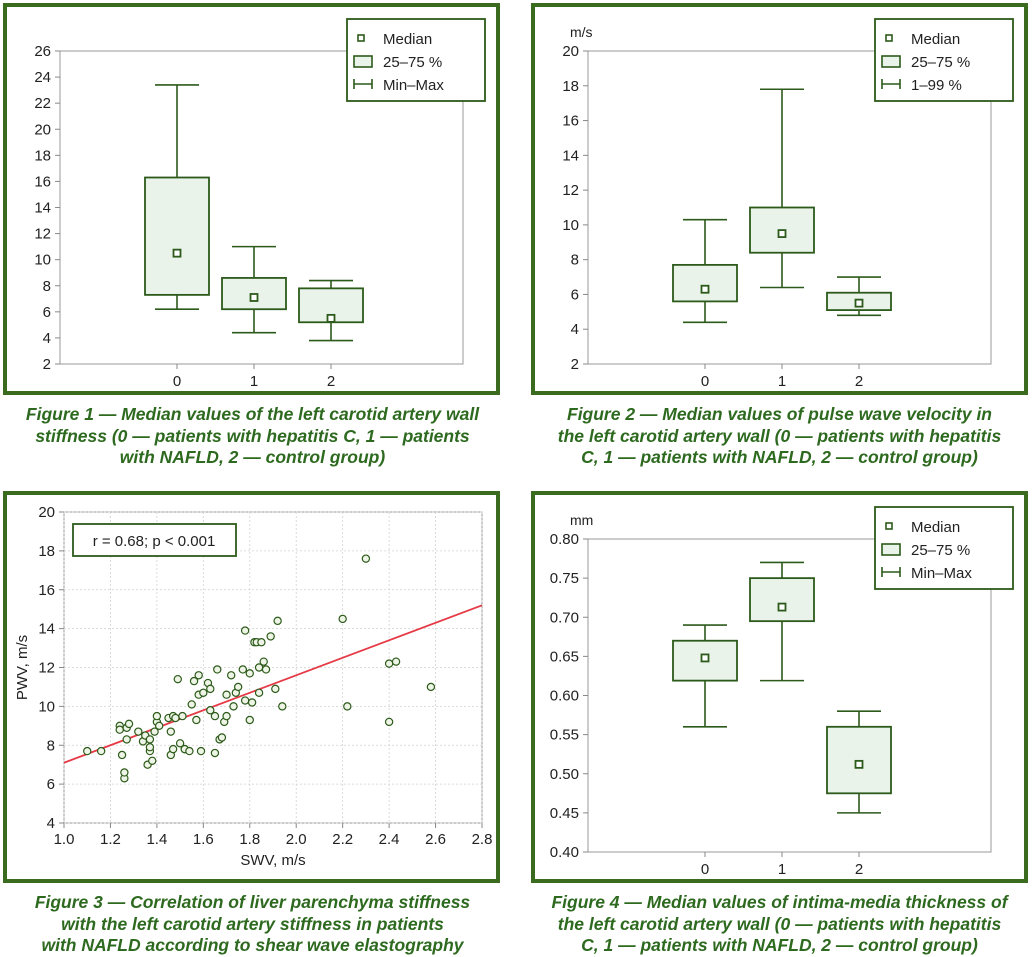  What do you see at coordinates (42, 51) in the screenshot?
I see `y-tick-label: 26` at bounding box center [42, 51].